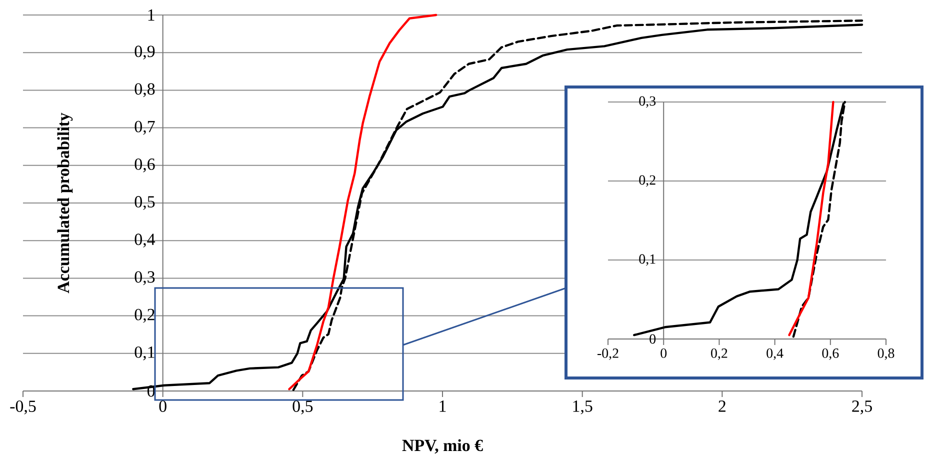 The width and height of the screenshot is (925, 473). Describe the element at coordinates (65, 203) in the screenshot. I see `y-axis-title: Accumulated probability` at that location.